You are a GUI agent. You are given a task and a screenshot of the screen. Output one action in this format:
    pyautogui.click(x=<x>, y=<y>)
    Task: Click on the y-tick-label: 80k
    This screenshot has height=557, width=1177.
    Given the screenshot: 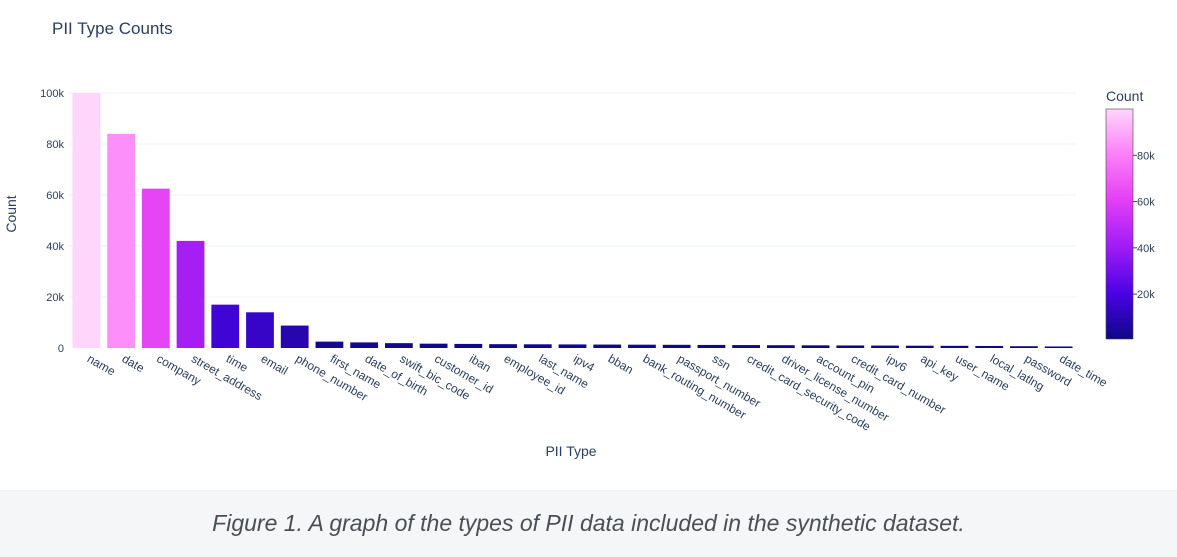 What is the action you would take?
    pyautogui.click(x=55, y=145)
    